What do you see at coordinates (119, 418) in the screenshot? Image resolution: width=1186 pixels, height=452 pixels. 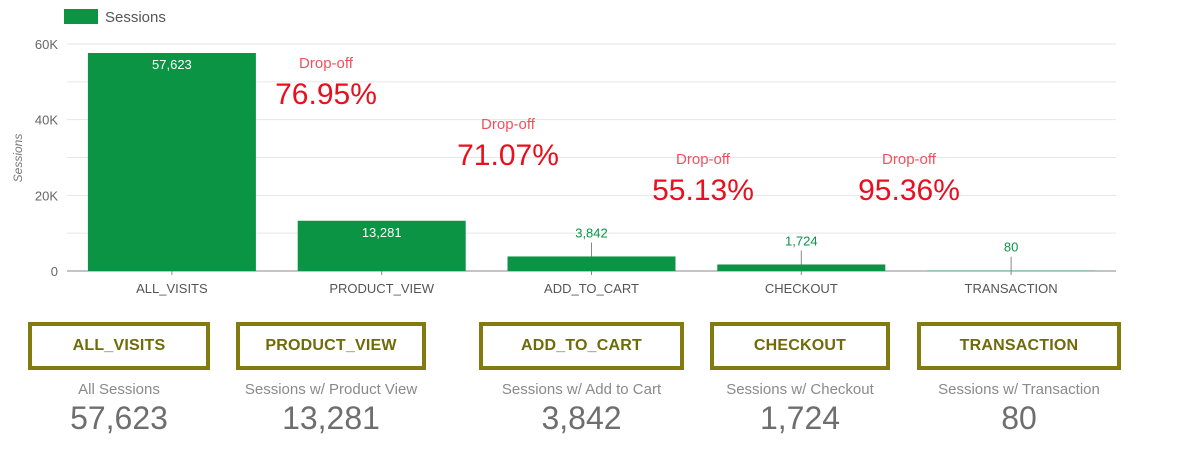 I see `stage-value: 57,623` at bounding box center [119, 418].